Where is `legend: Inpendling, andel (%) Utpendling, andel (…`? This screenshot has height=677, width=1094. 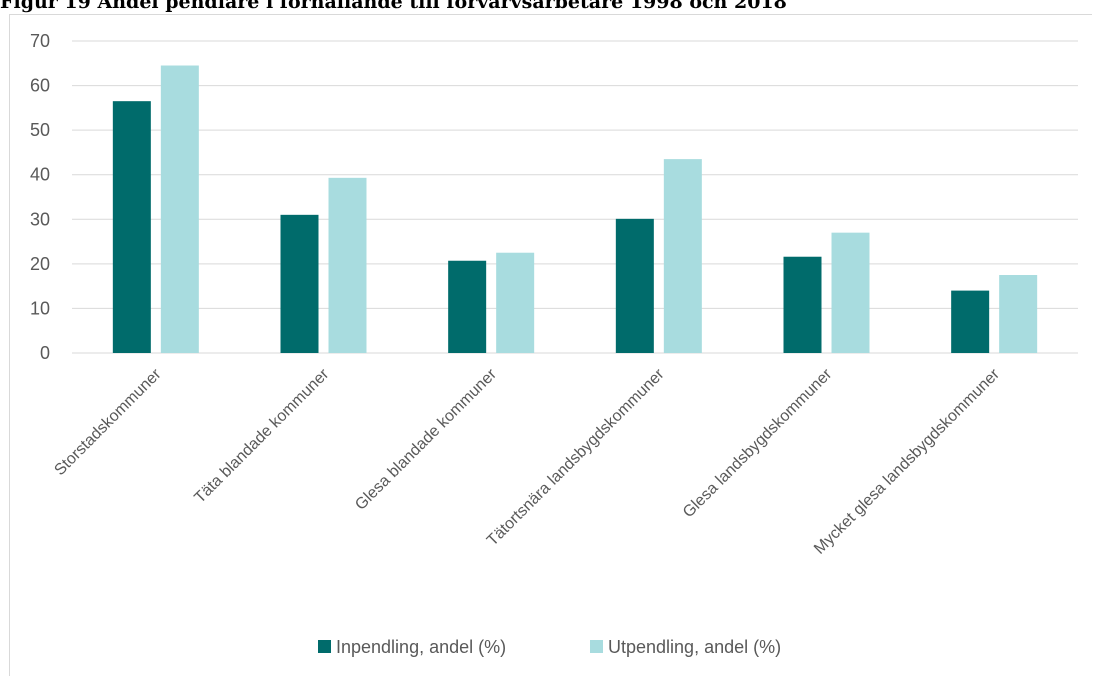 legend: Inpendling, andel (%) Utpendling, andel (… is located at coordinates (549, 647).